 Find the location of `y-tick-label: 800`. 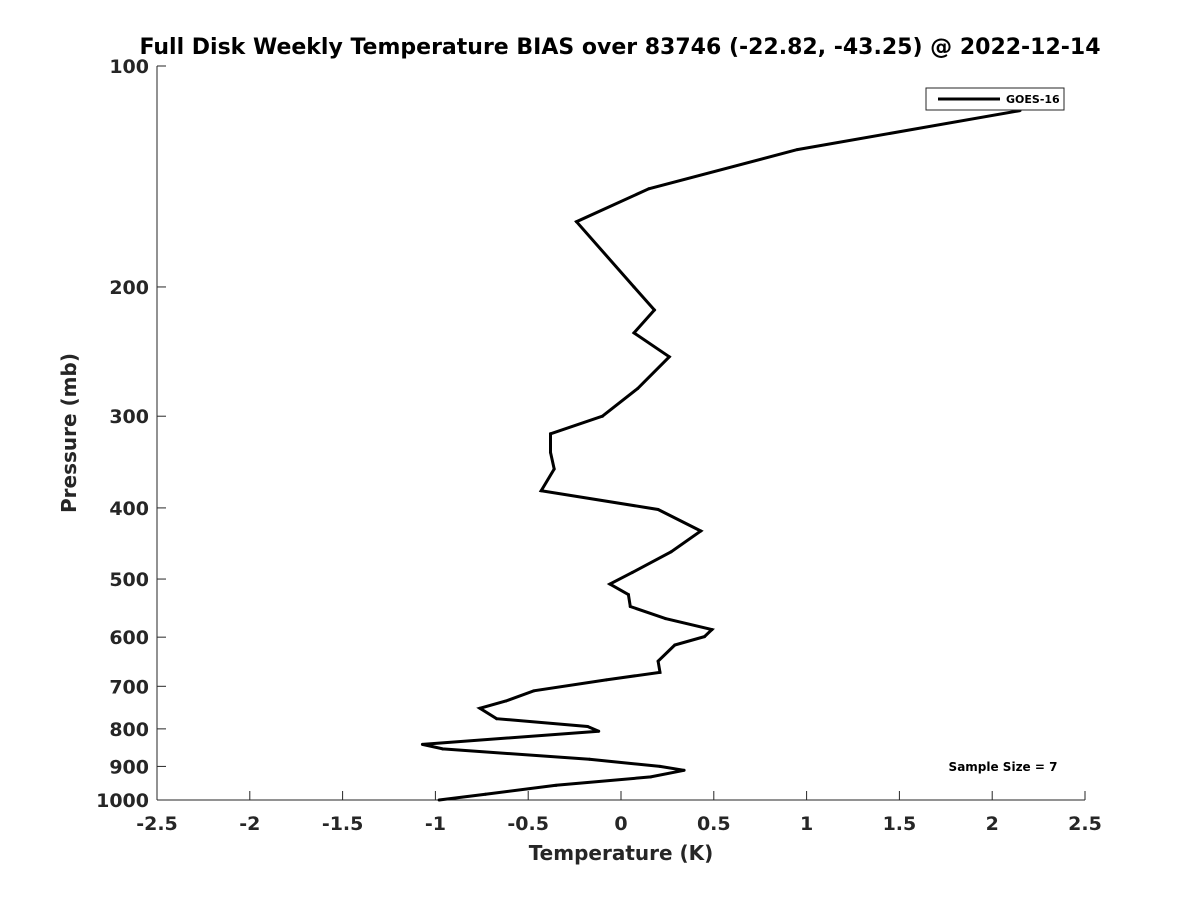

y-tick-label: 800 is located at coordinates (129, 730).